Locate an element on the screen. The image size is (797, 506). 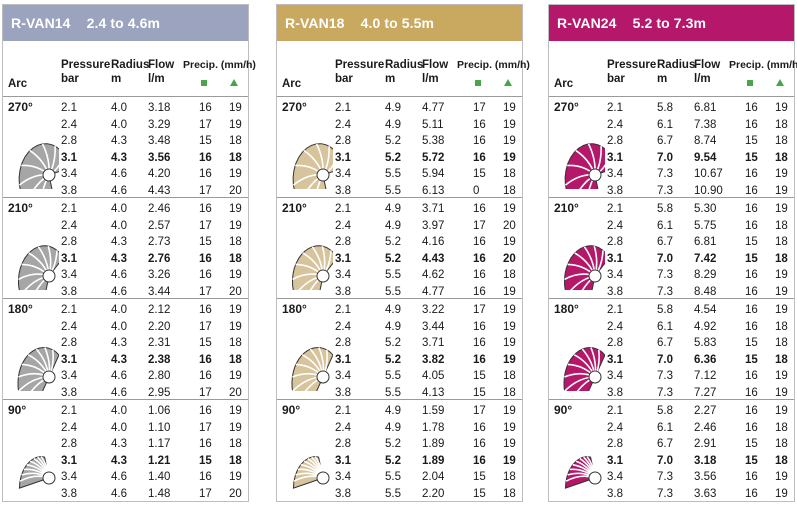
precip-square-cell: 0 is located at coordinates (476, 190).